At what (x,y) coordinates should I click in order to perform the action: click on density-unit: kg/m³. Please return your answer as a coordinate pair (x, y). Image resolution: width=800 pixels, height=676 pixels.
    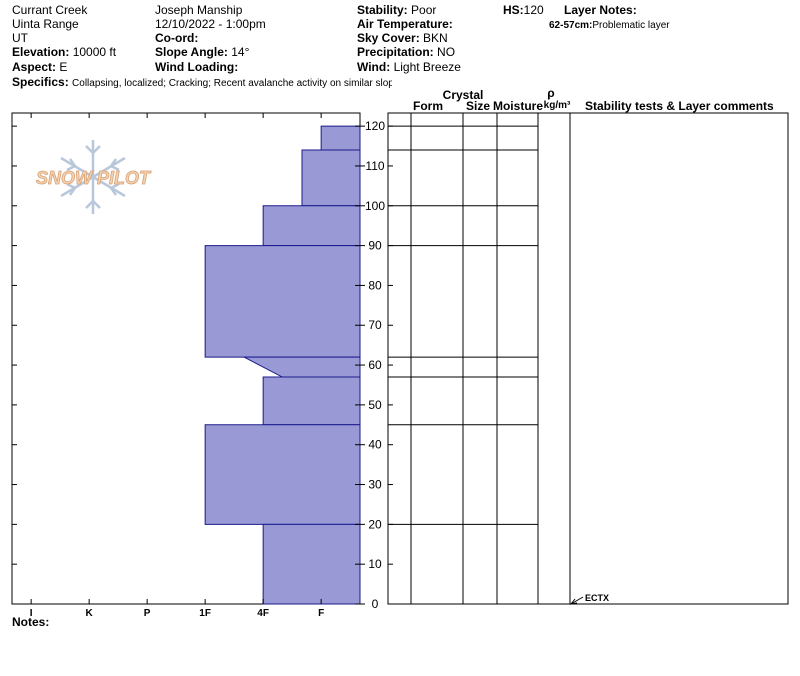
    Looking at the image, I should click on (557, 105).